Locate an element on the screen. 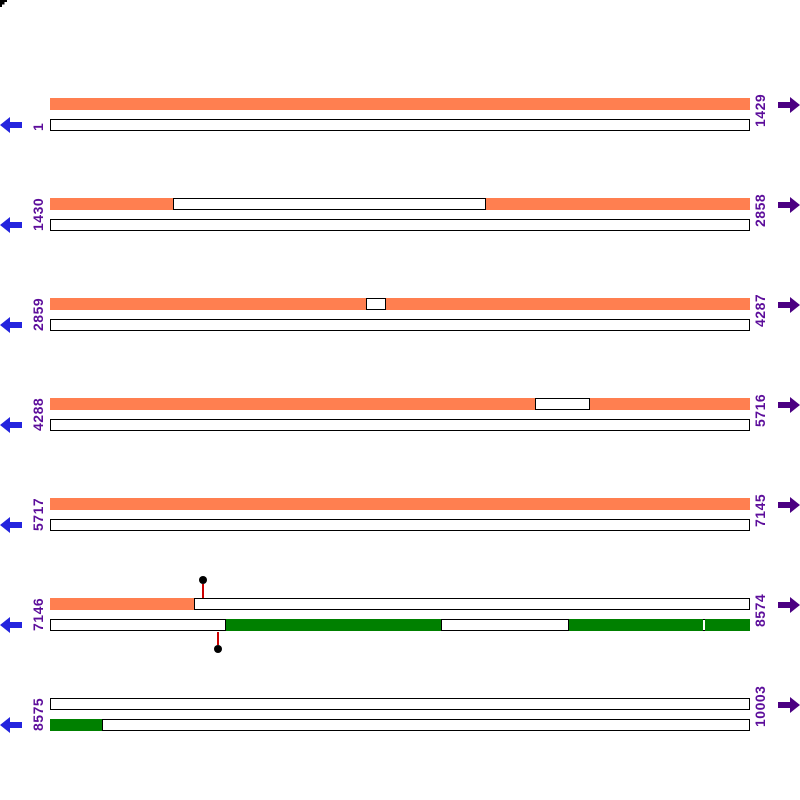 This screenshot has width=800, height=800. corner-artifact-icon is located at coordinates (3, 3).